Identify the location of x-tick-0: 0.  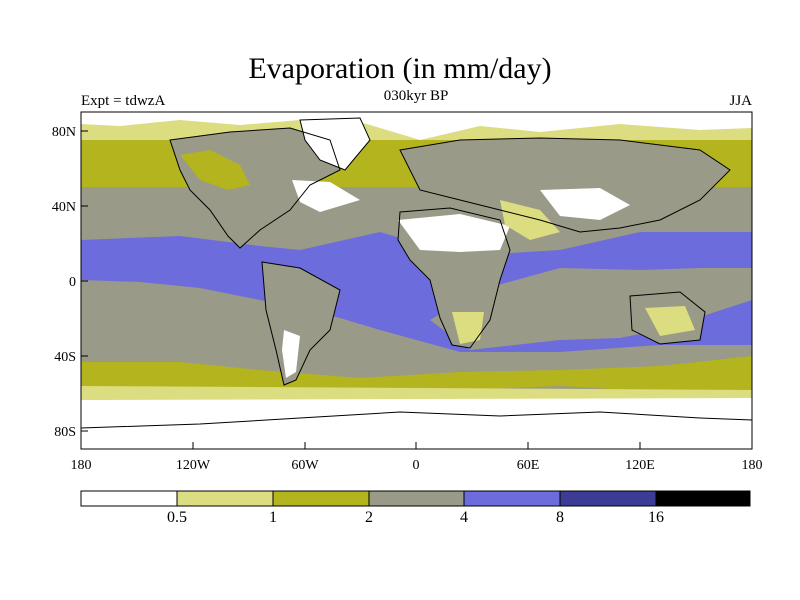
(416, 465).